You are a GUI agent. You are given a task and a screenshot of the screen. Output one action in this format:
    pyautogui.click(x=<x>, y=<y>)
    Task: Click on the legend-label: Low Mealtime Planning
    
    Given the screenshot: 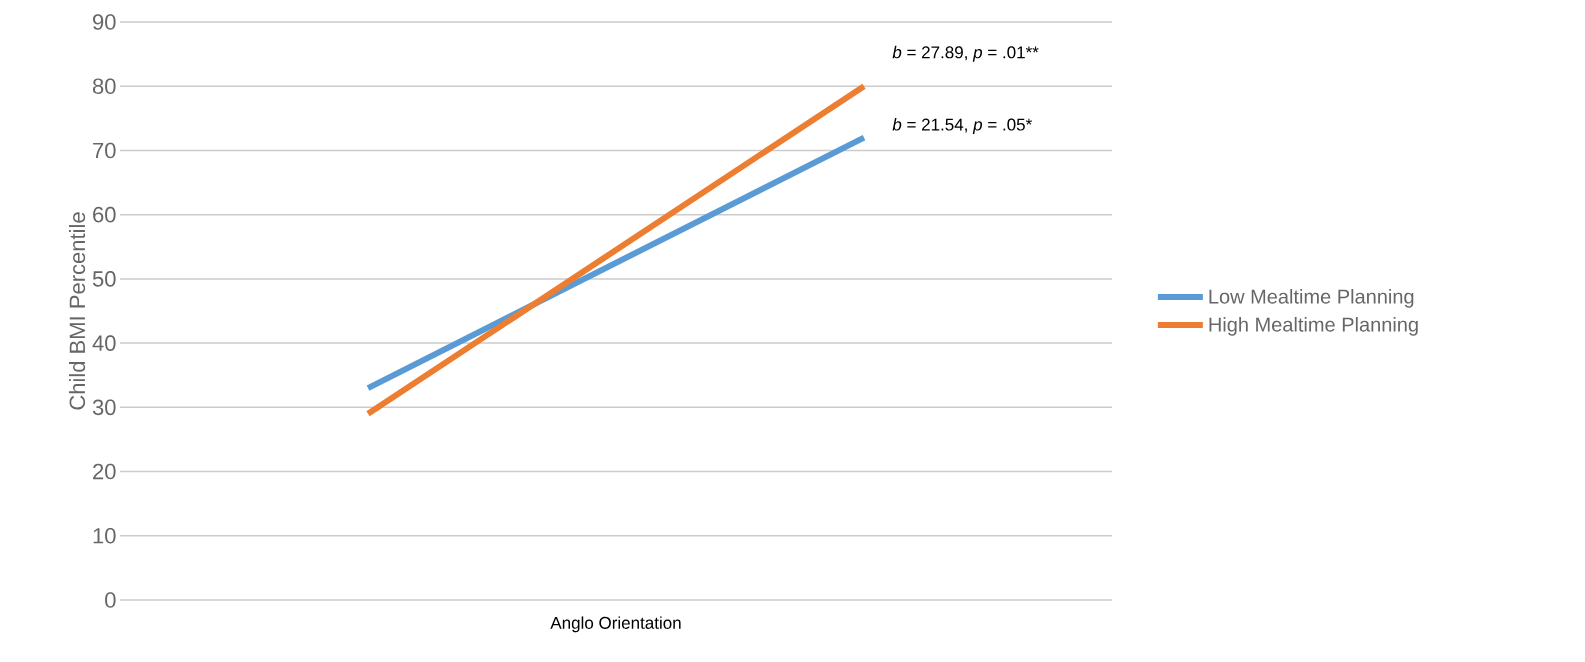 What is the action you would take?
    pyautogui.click(x=1311, y=298)
    